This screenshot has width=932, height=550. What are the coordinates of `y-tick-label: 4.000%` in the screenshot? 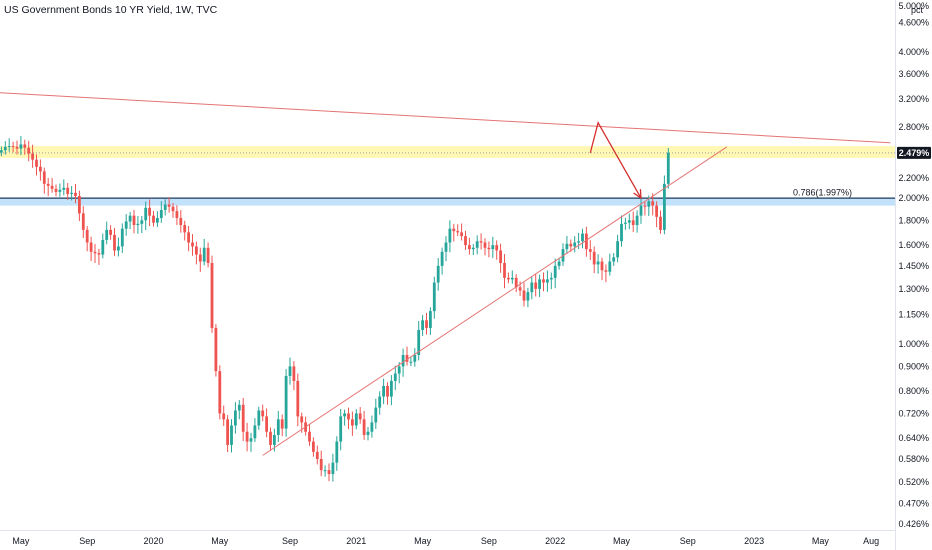 It's located at (913, 52).